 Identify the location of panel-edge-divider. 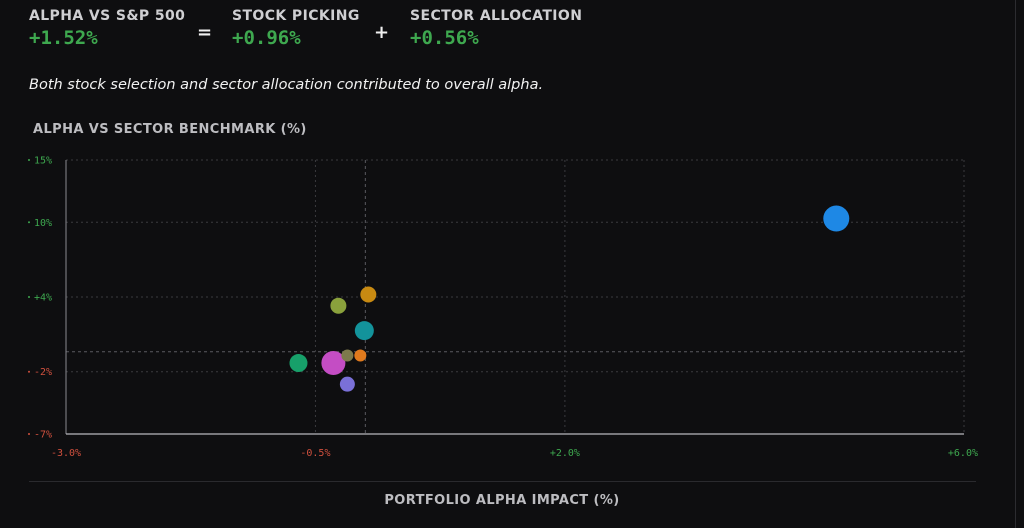
(1015, 264).